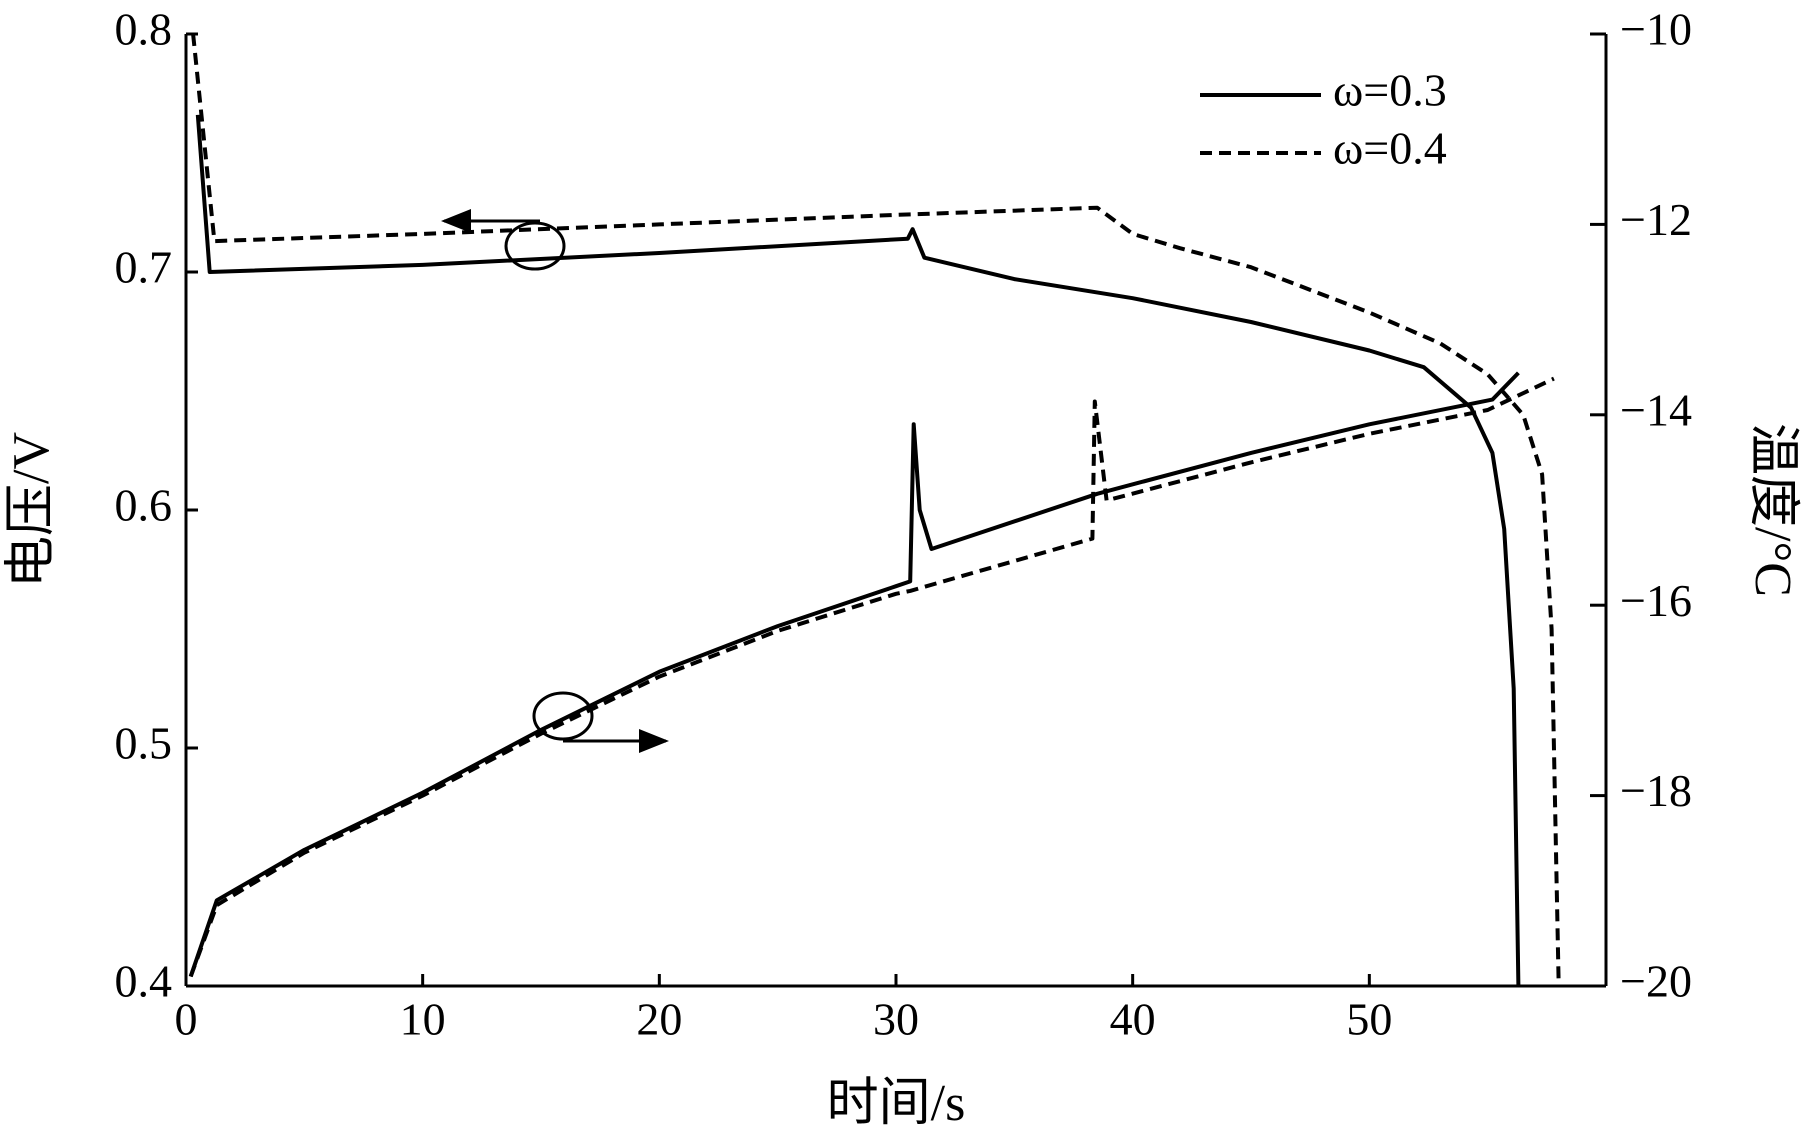  Describe the element at coordinates (144, 981) in the screenshot. I see `y-tick-label: 0.4` at that location.